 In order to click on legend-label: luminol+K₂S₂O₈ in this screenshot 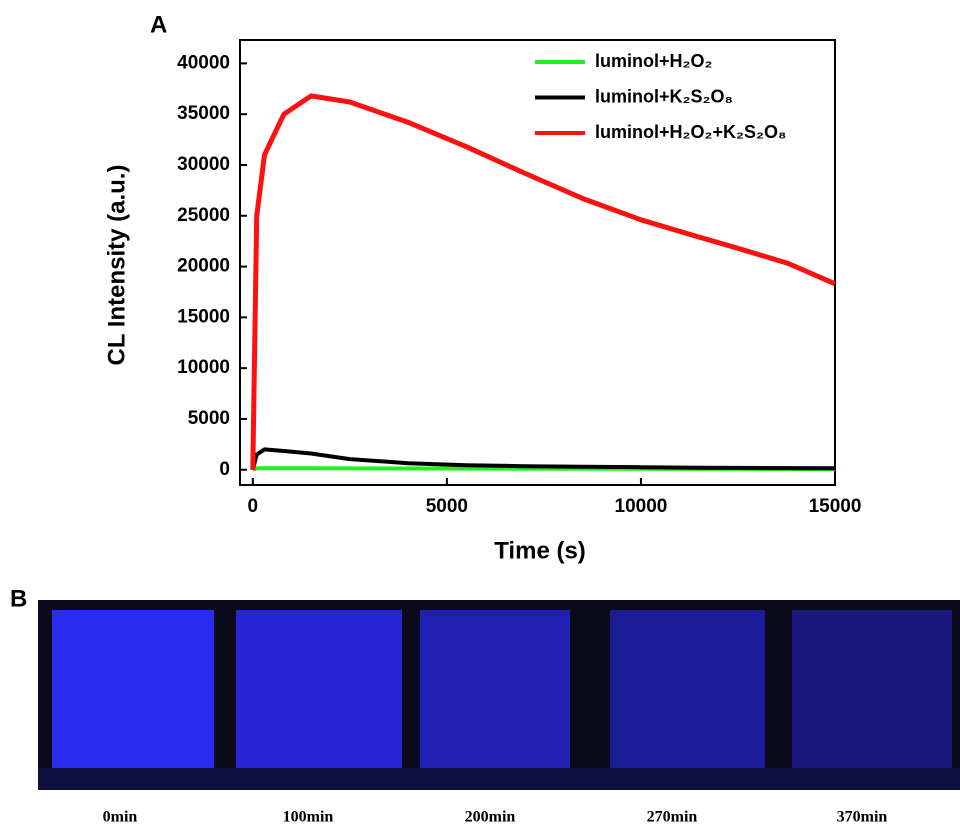, I will do `click(664, 96)`.